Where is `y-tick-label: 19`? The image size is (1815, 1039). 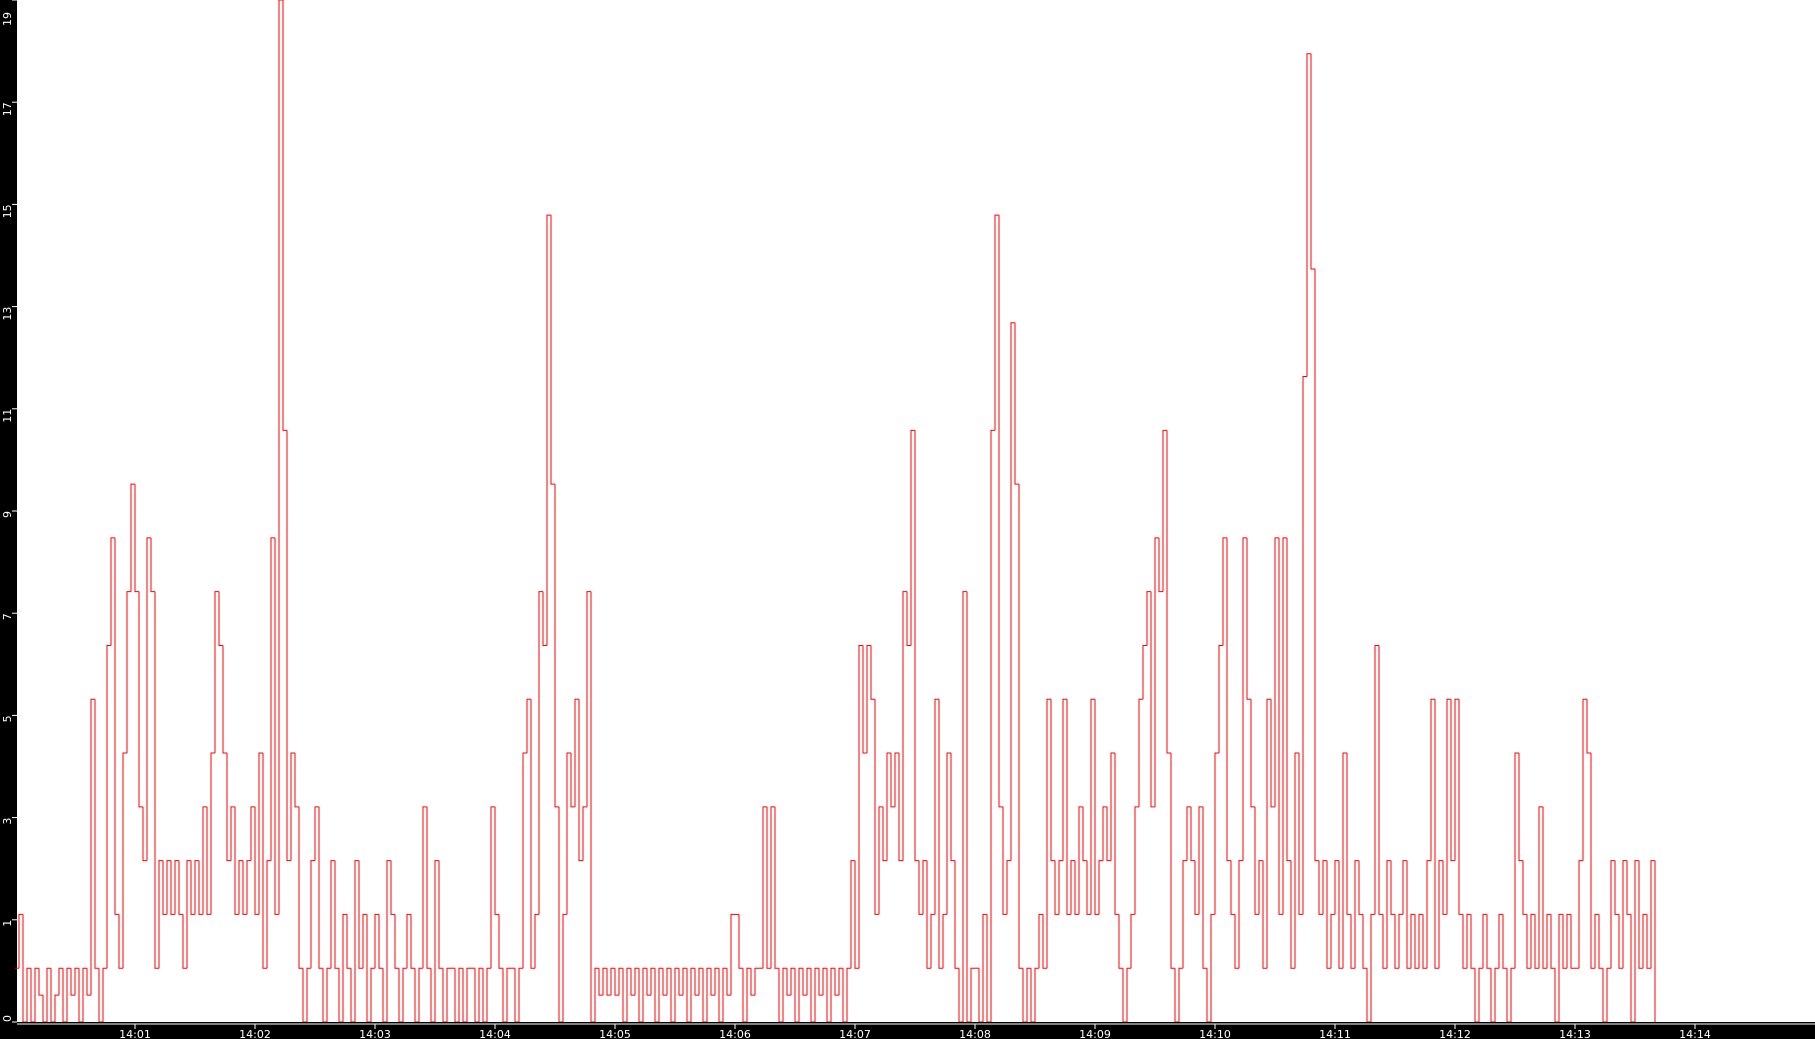 y-tick-label: 19 is located at coordinates (7, 19).